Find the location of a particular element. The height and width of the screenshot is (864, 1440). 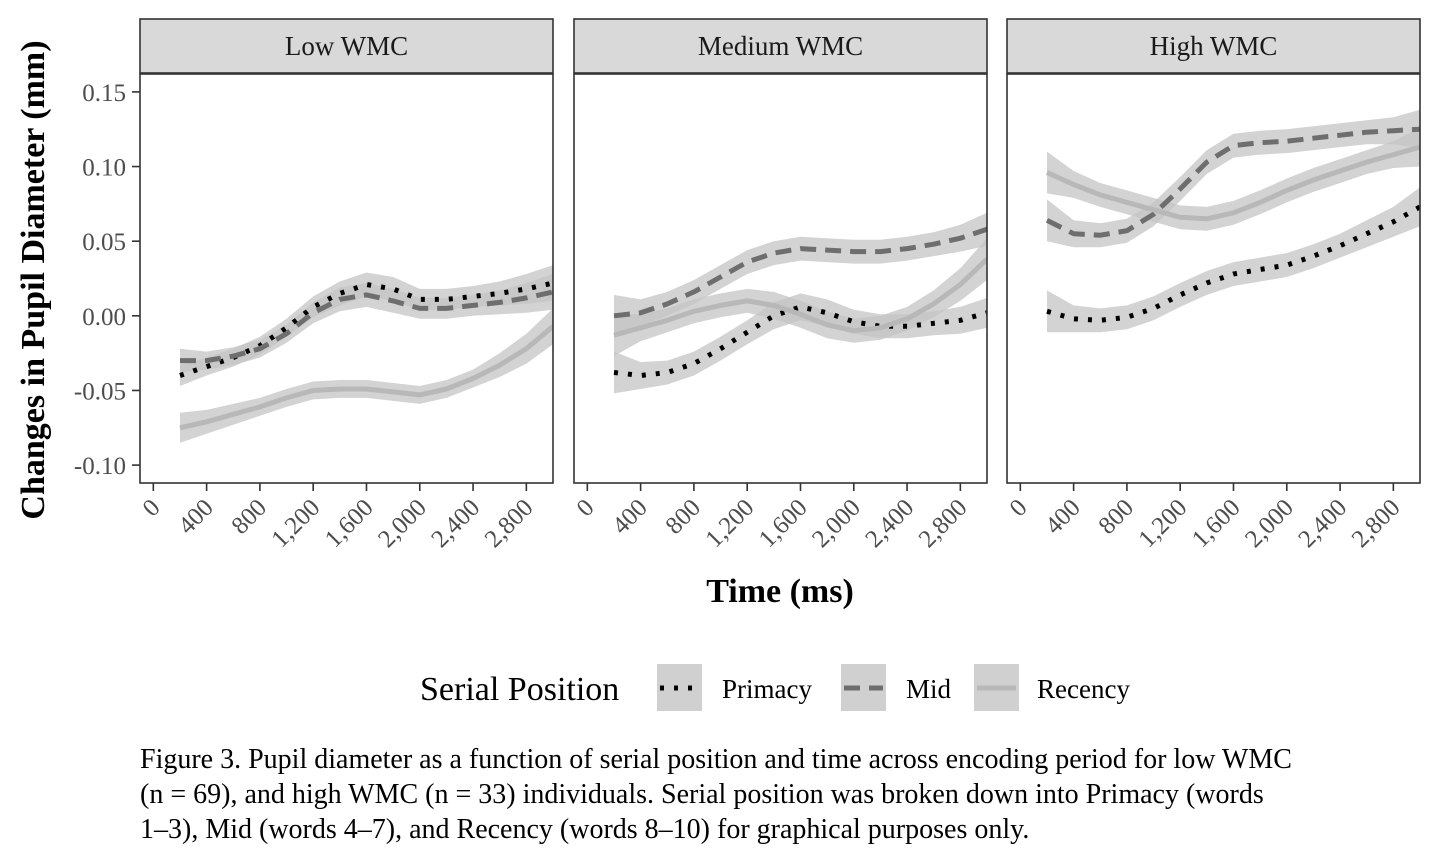

panel-title-high-wmc: High WMC is located at coordinates (1214, 46).